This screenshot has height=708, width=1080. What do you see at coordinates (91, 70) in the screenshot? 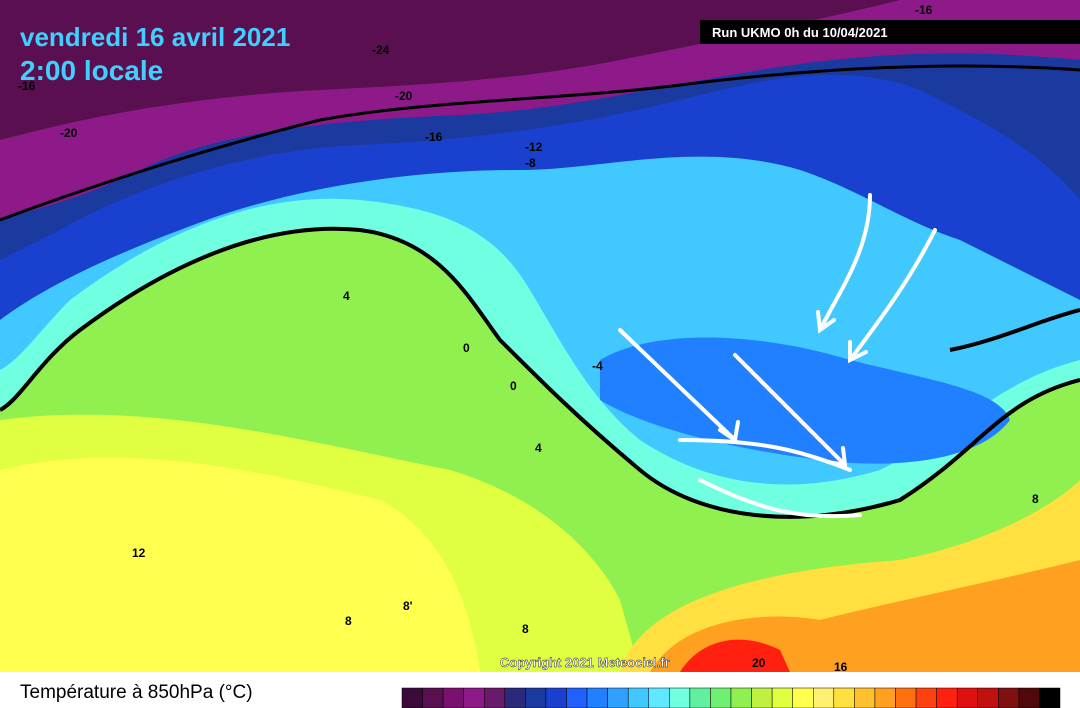
I see `time: 2:00 locale` at bounding box center [91, 70].